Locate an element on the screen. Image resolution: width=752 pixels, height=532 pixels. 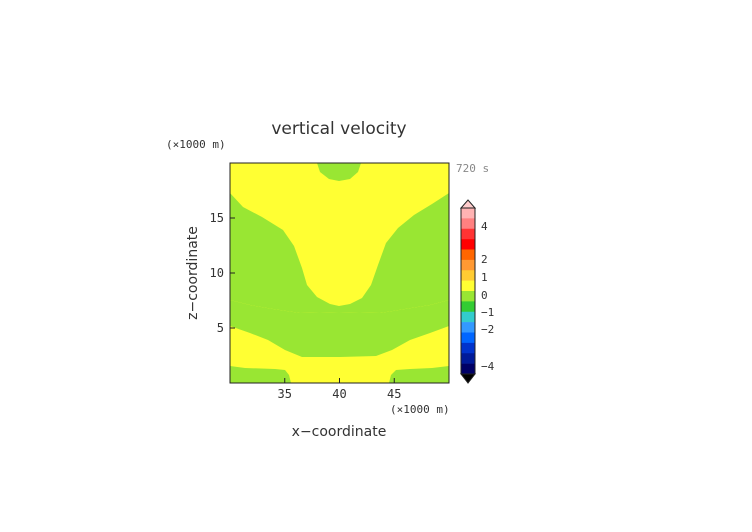
y-tick-label-0: 5 is located at coordinates (220, 328).